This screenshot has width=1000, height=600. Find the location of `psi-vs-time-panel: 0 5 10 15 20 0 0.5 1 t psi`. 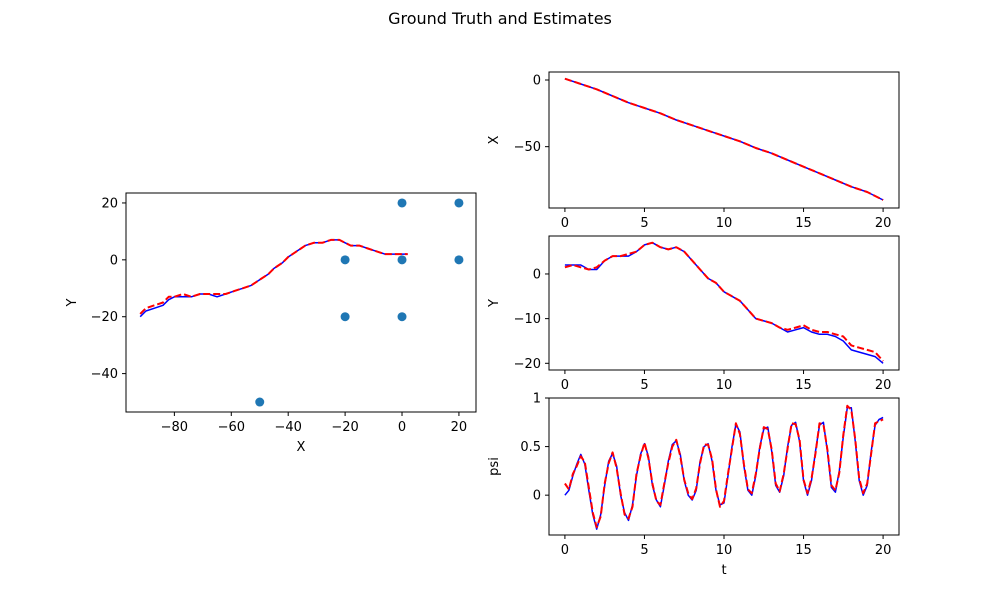

psi-vs-time-panel: 0 5 10 15 20 0 0.5 1 t psi is located at coordinates (693, 485).